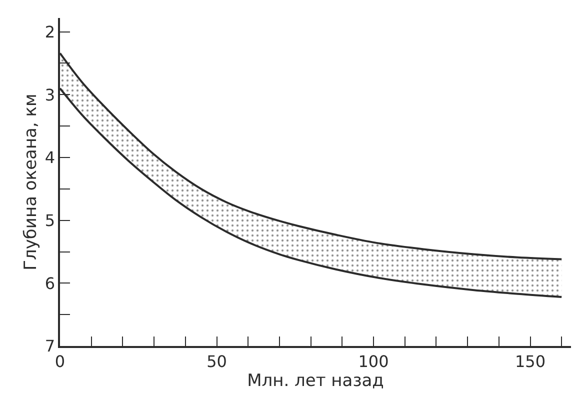 The image size is (583, 401). I want to click on y-tick-label: 7, so click(50, 346).